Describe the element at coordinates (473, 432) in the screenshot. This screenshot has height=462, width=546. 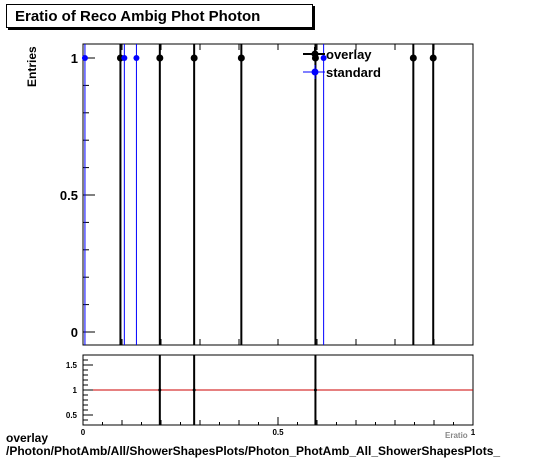
I see `ratio-x-tick-label: 1` at that location.